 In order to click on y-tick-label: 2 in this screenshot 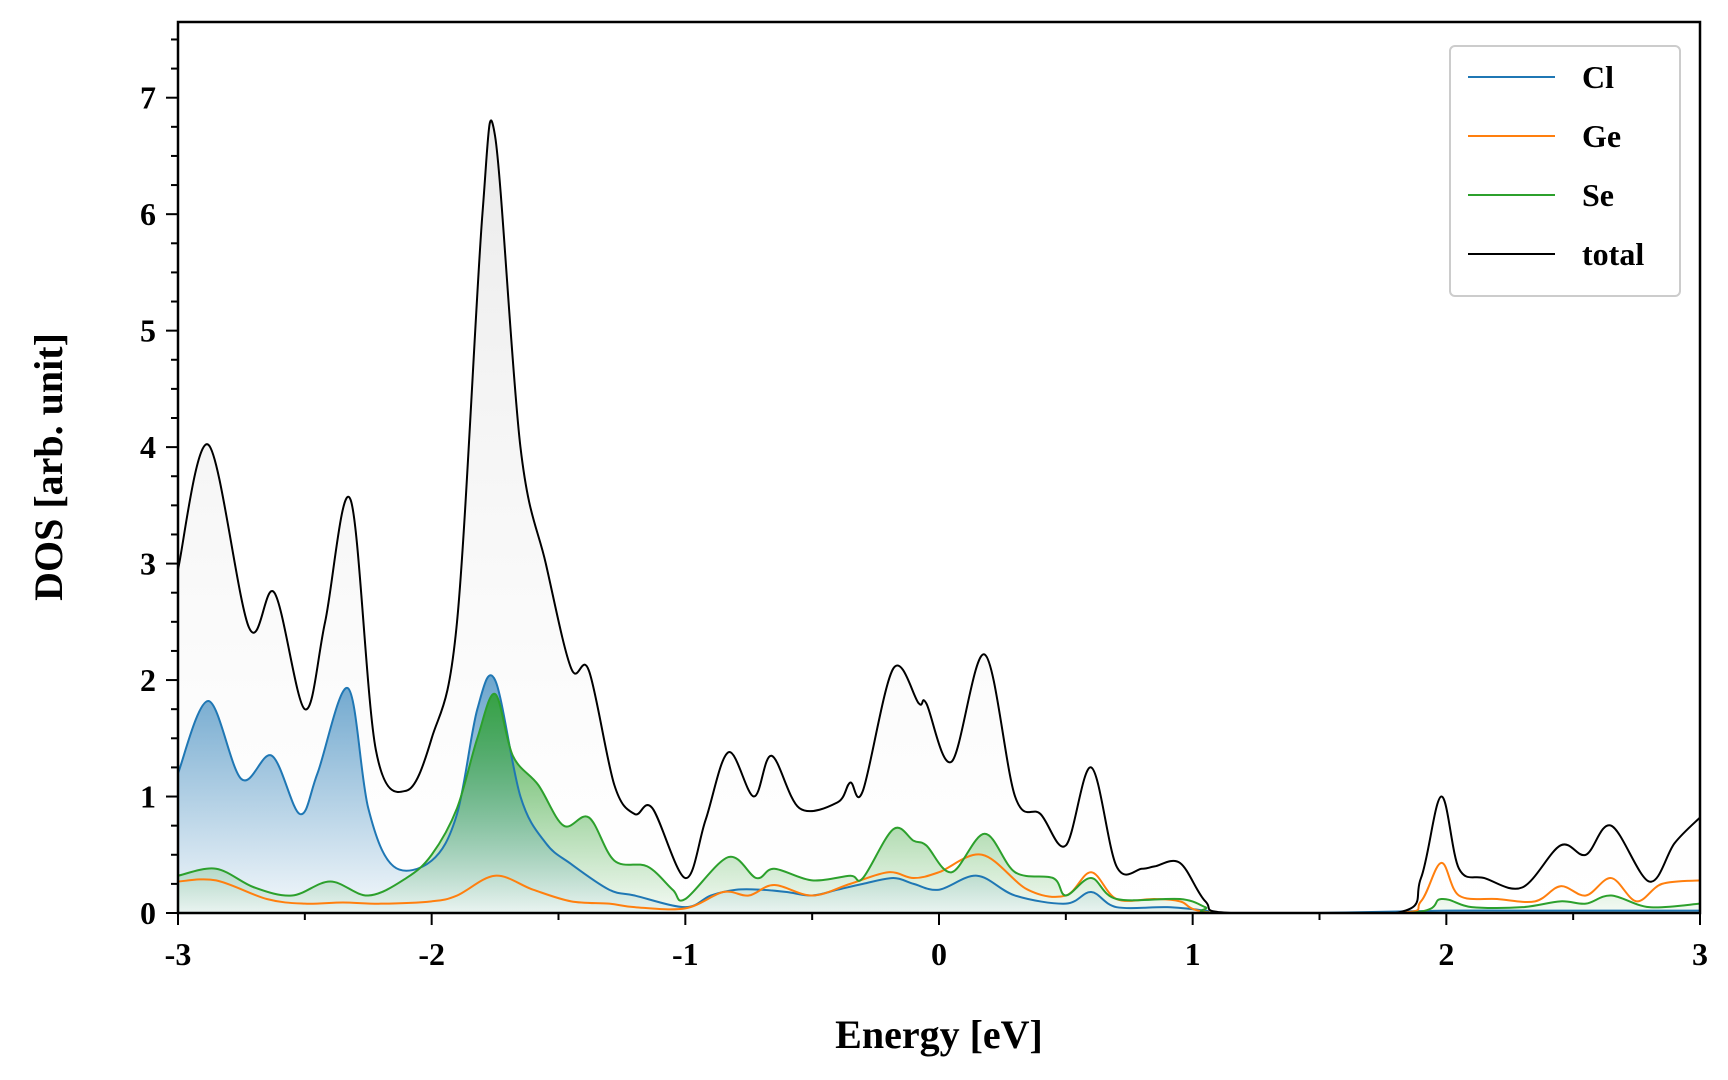, I will do `click(148, 680)`.